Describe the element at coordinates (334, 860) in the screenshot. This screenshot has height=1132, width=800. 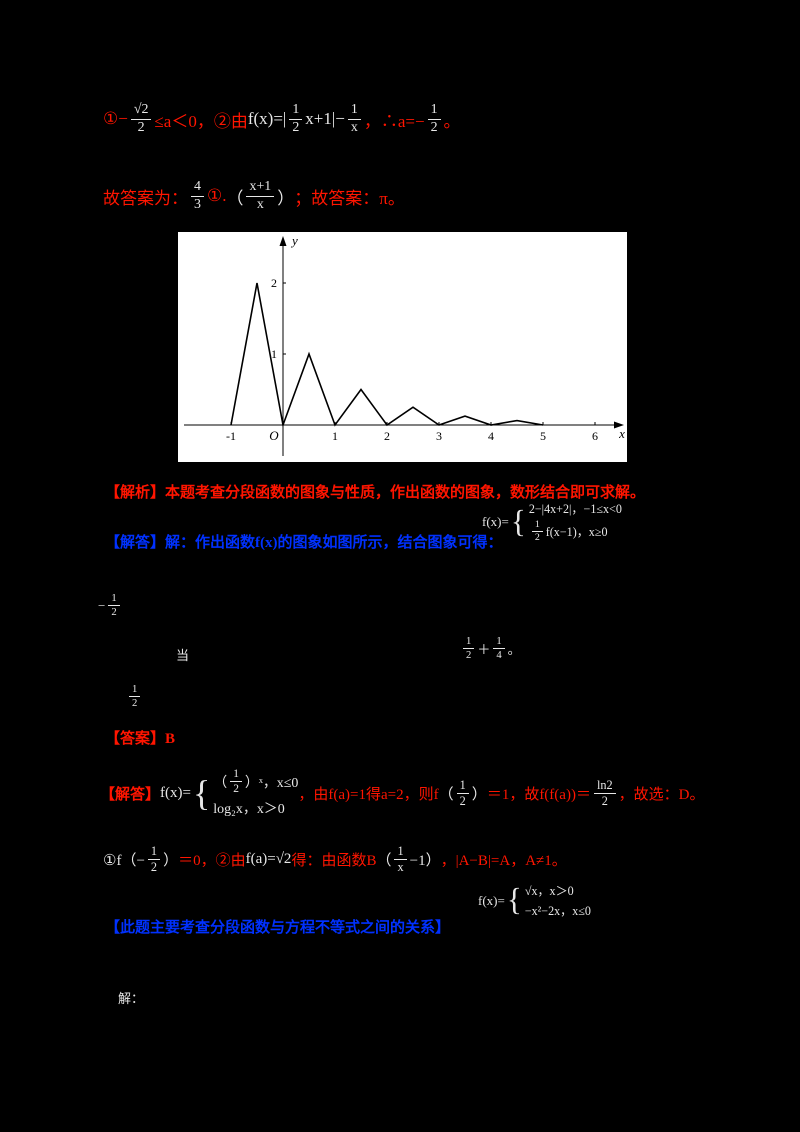
I see `math-text: 得：由函数B` at that location.